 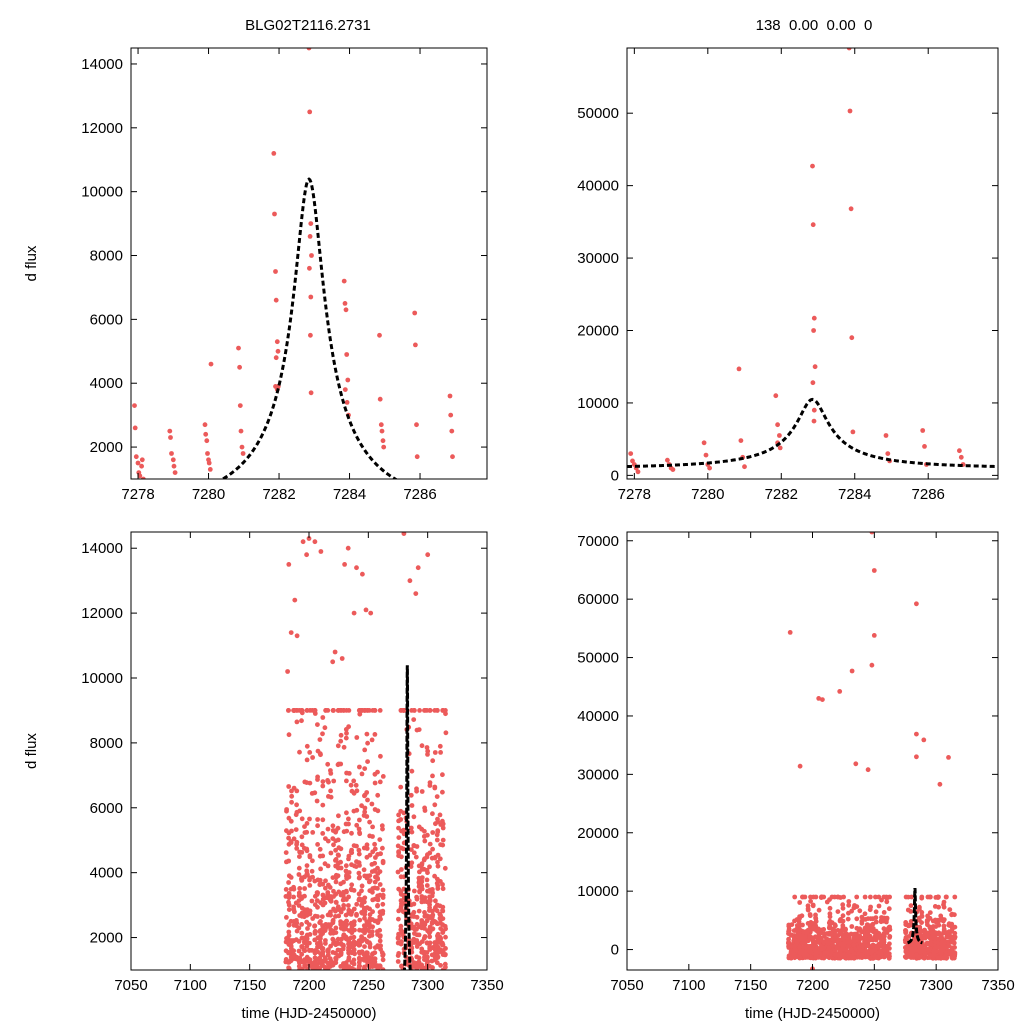 I want to click on x-tick-label: 7150, so click(x=750, y=985).